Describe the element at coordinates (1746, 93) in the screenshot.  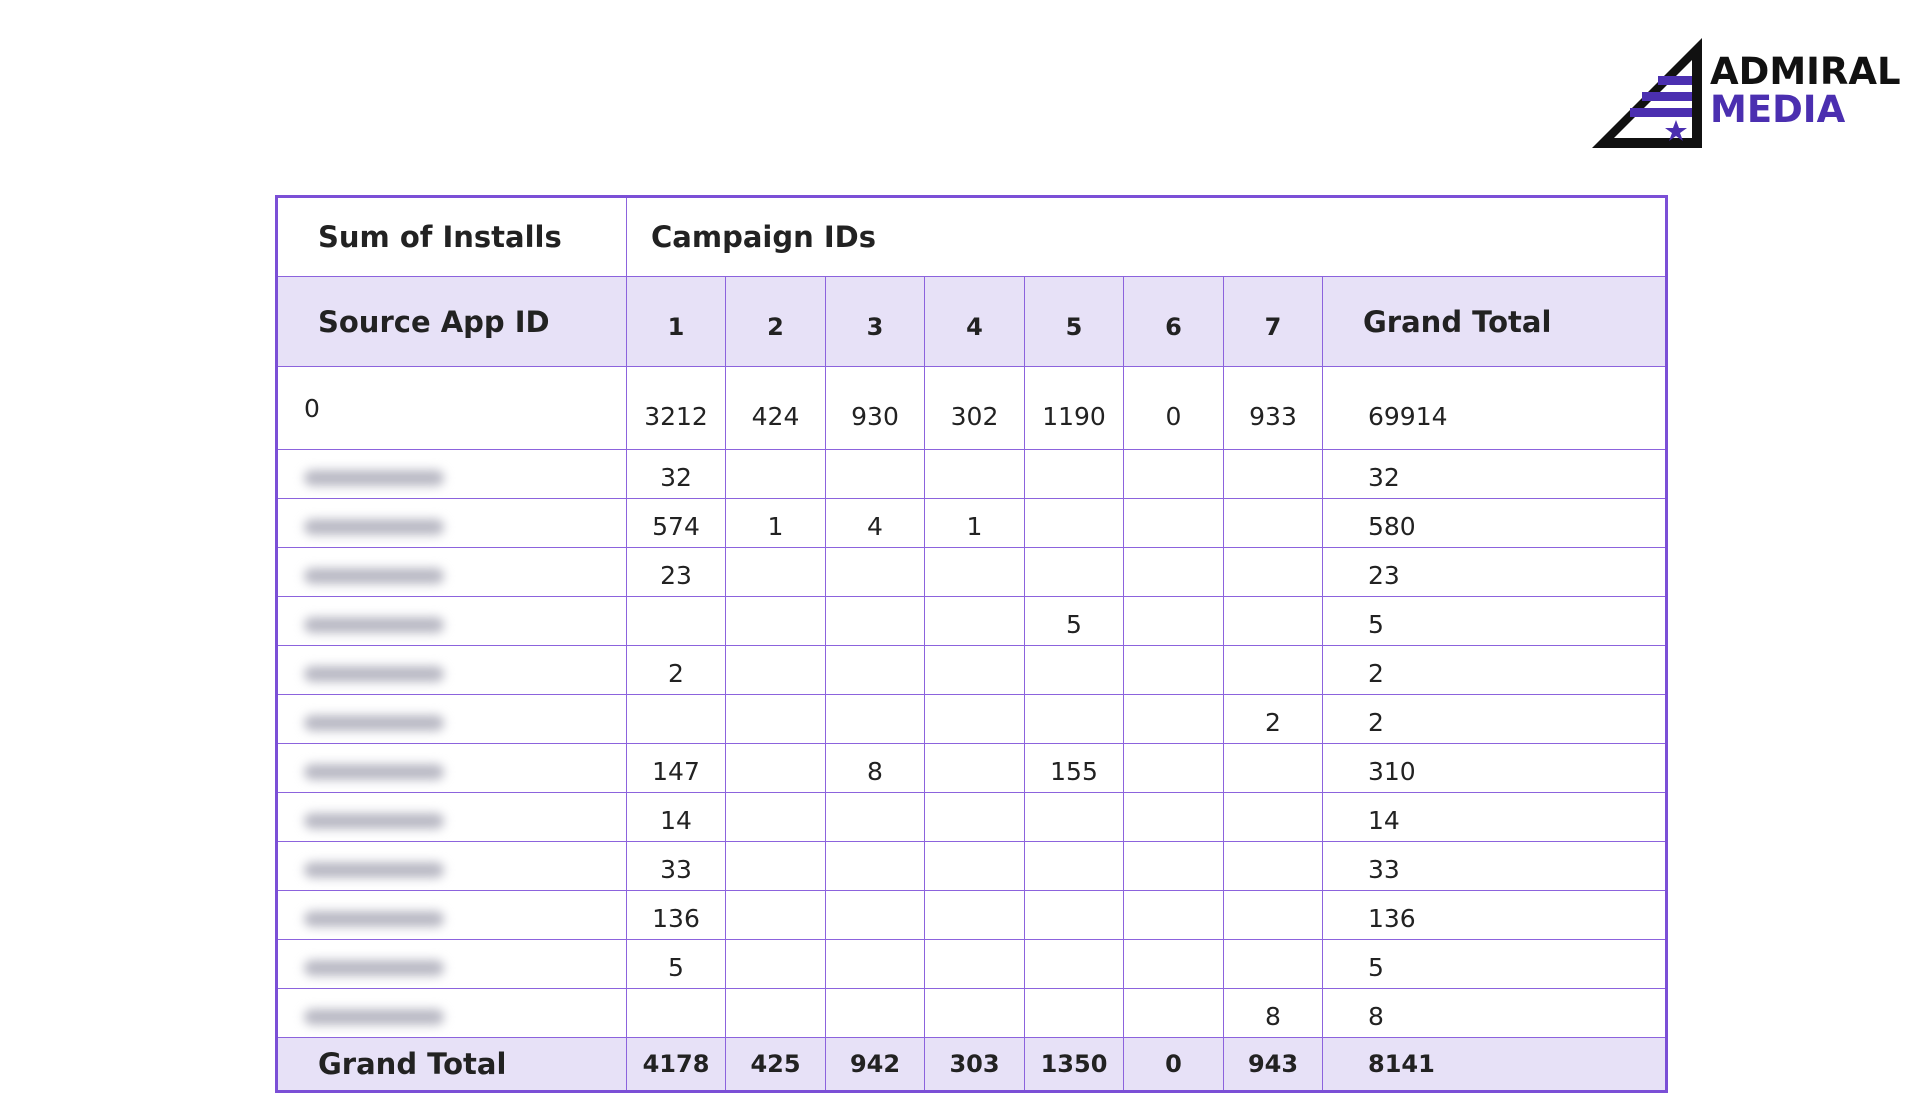
I see `logo: ADMIRAL MEDIA` at that location.